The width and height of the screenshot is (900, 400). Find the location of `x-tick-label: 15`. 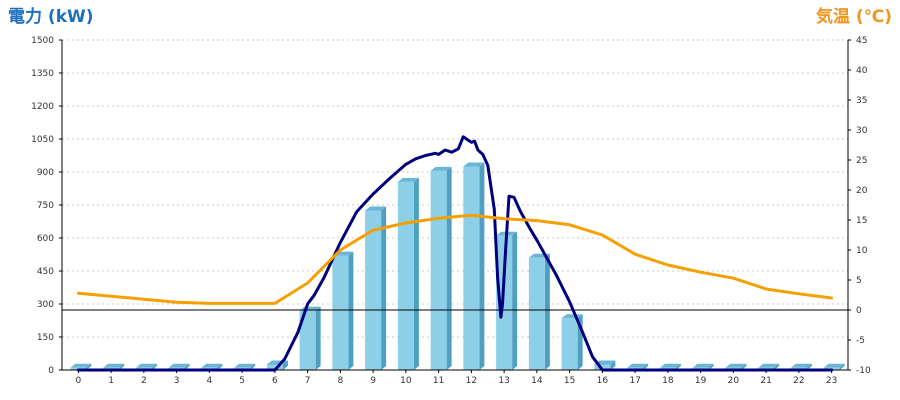

x-tick-label: 15 is located at coordinates (569, 381).